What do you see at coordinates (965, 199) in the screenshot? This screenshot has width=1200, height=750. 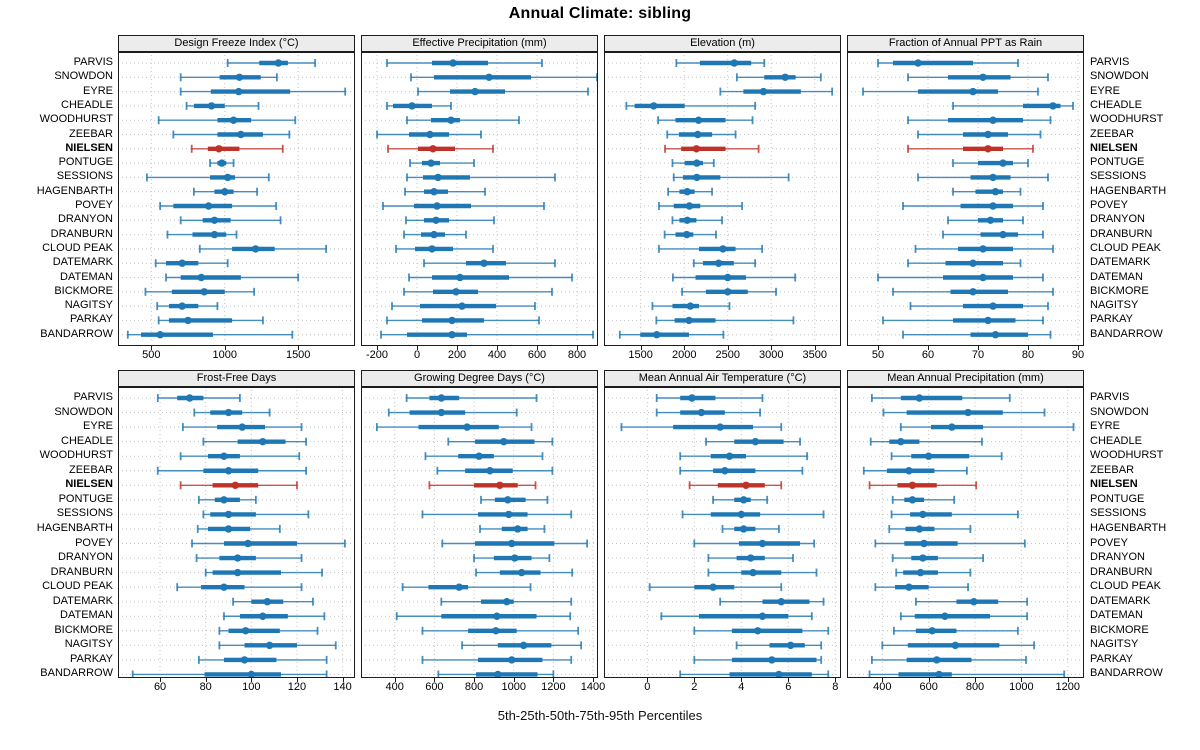 I see `panel-fraction-of-annual-ppt-as-rain` at bounding box center [965, 199].